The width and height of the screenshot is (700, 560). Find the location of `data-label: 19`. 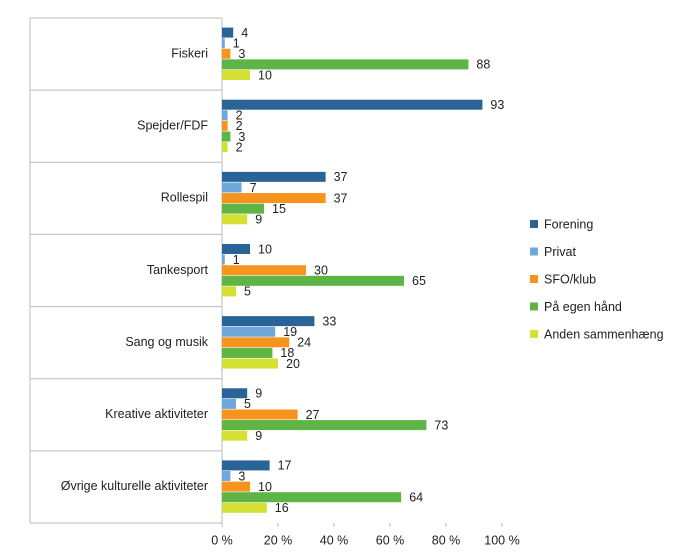

data-label: 19 is located at coordinates (290, 332).